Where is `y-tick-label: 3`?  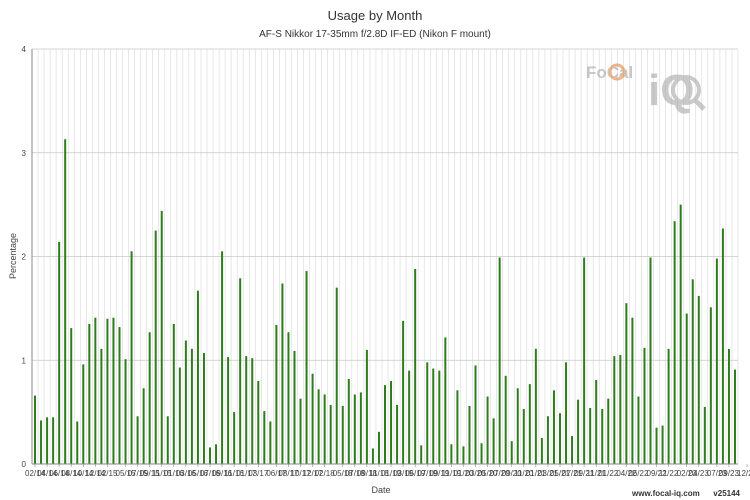
y-tick-label: 3 is located at coordinates (24, 153).